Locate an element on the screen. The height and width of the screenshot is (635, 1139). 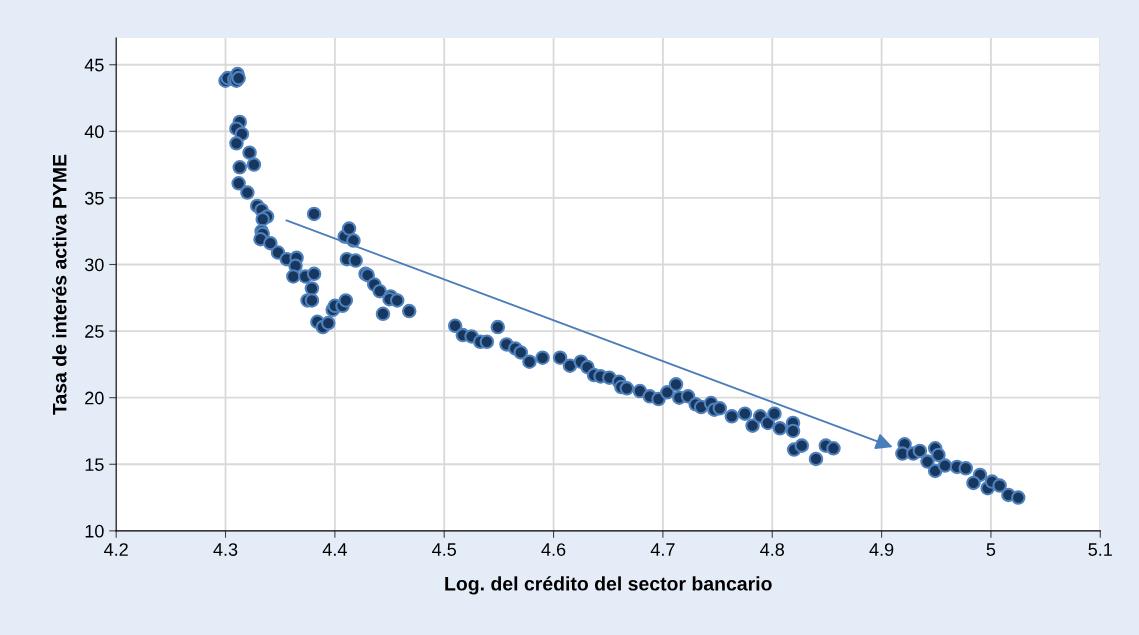
x-tick-label: 4.9 is located at coordinates (881, 549).